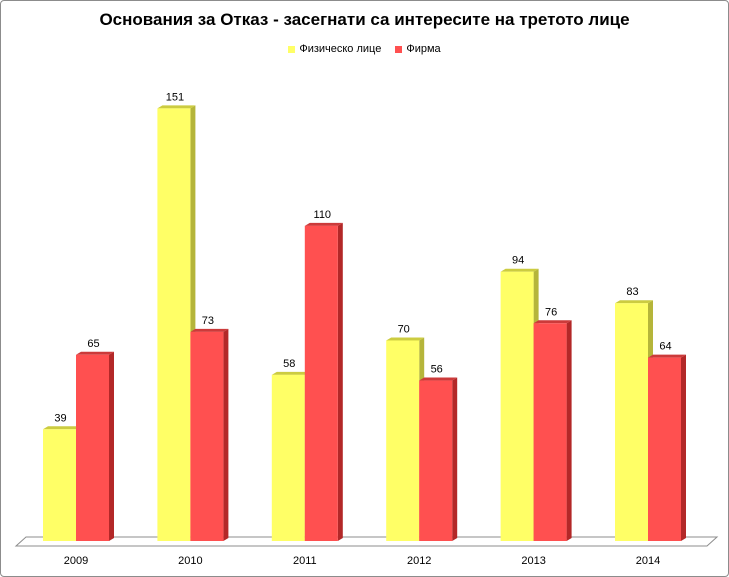  What do you see at coordinates (340, 49) in the screenshot?
I see `legend-label-series-1: Физическо лице` at bounding box center [340, 49].